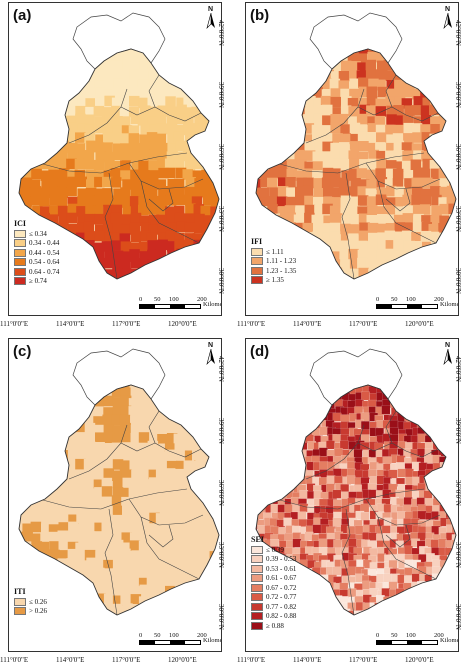  I want to click on scale-tick-label: 50, so click(394, 635).